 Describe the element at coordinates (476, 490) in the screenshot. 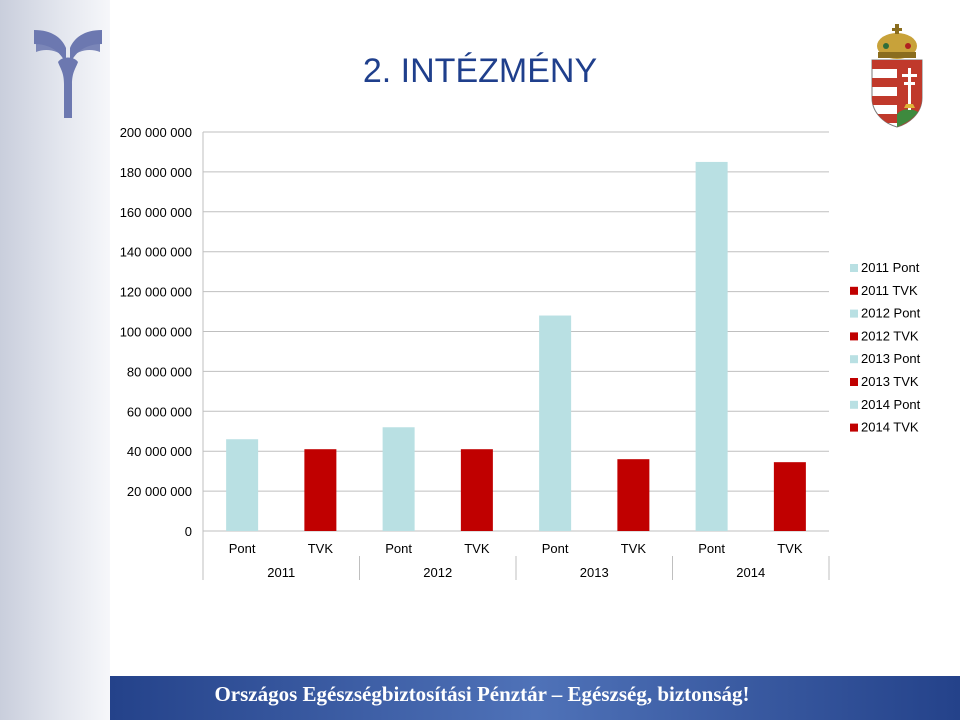

I see `bar-2012-tvk` at that location.